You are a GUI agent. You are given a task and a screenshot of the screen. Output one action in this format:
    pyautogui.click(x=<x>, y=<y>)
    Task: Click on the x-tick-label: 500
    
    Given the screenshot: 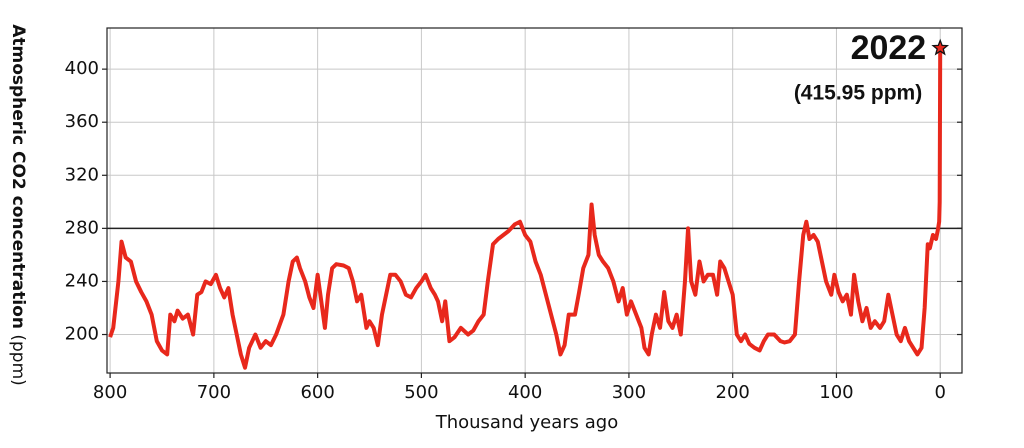 What is the action you would take?
    pyautogui.click(x=421, y=392)
    